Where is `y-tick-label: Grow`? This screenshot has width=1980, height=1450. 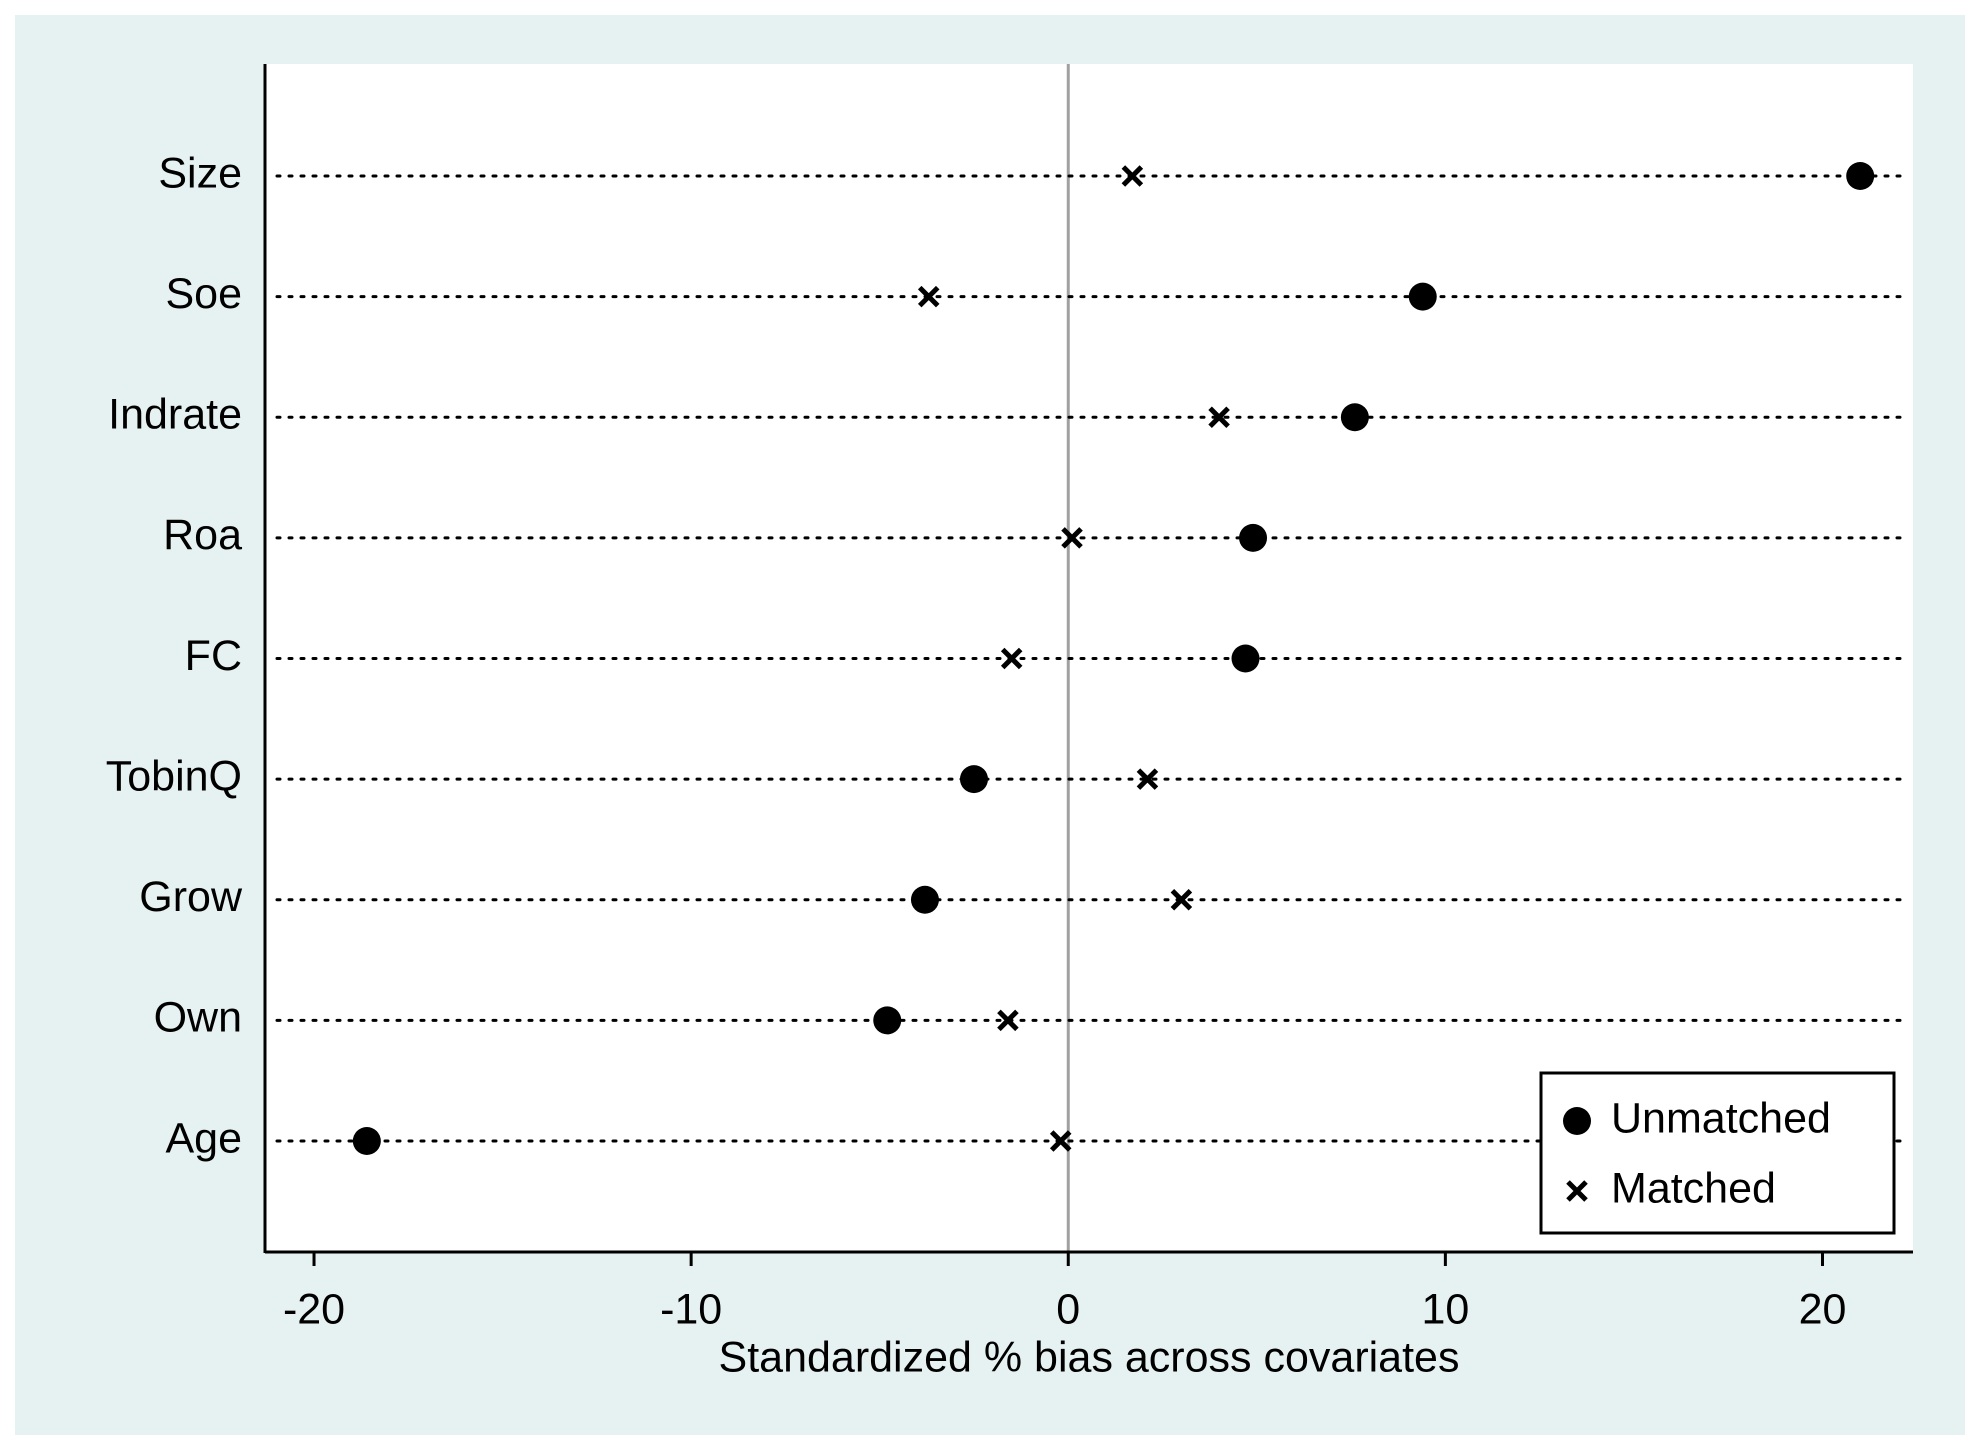
y-tick-label: Grow is located at coordinates (191, 897).